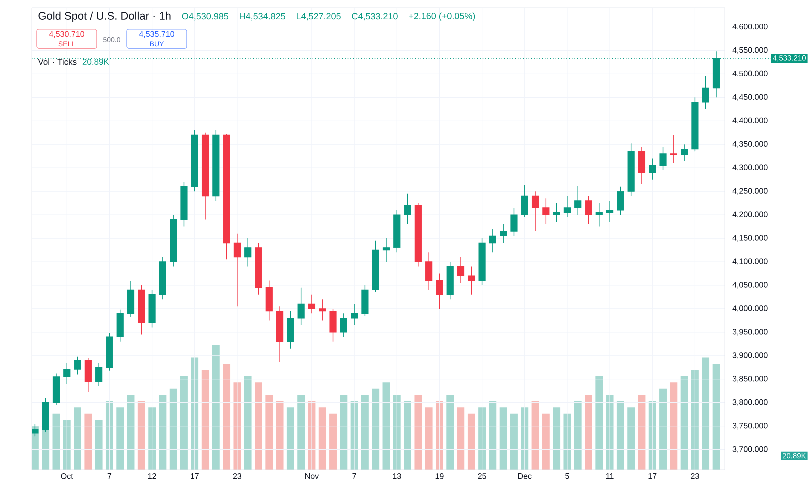 The image size is (810, 501). Describe the element at coordinates (96, 61) in the screenshot. I see `annotation: 20.89K` at that location.